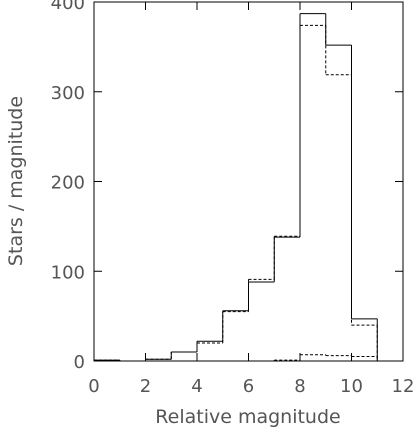  I want to click on x-tick-label: 0, so click(93, 386).